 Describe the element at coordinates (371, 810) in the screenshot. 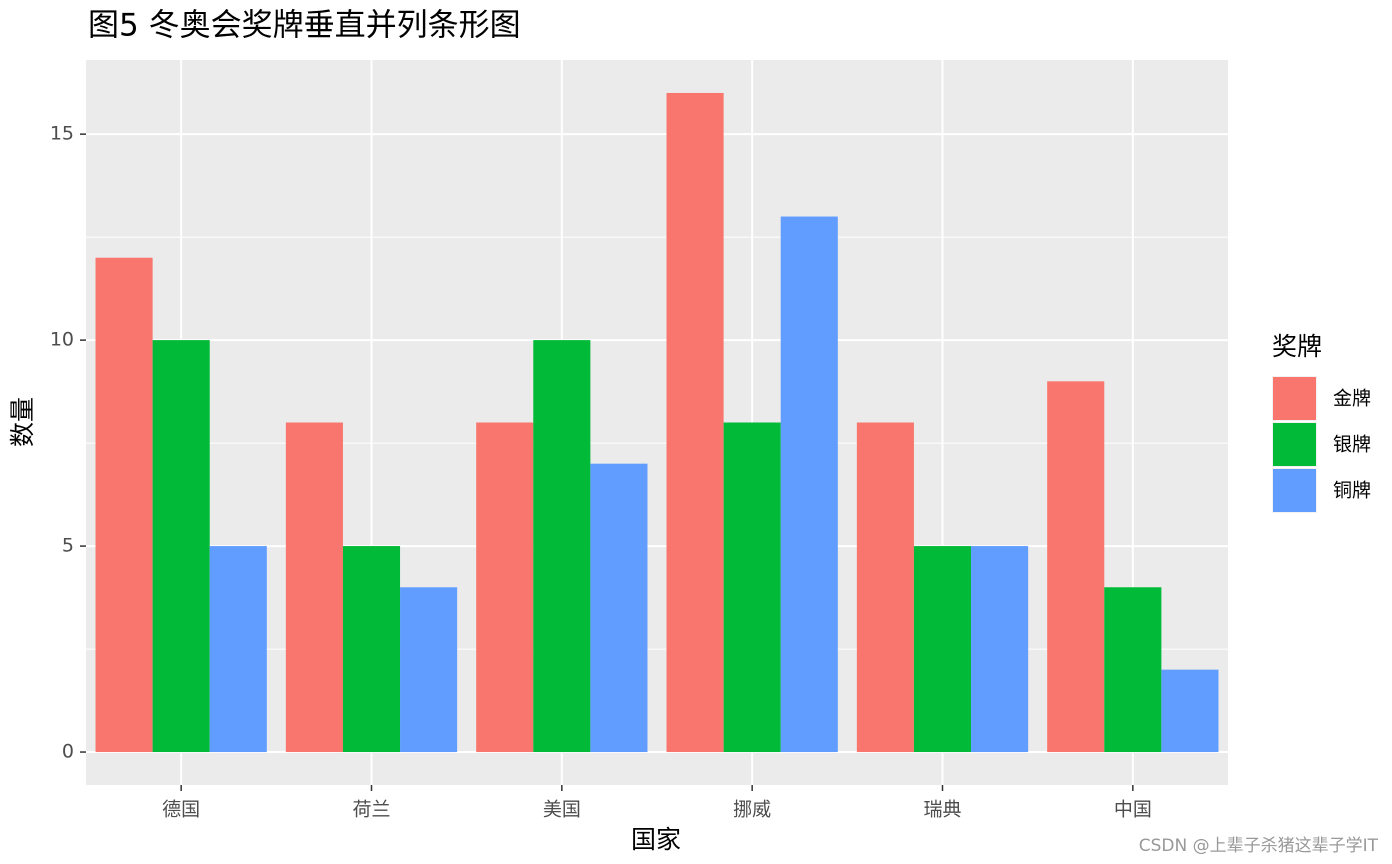

I see `x-tick-label: 荷兰` at that location.